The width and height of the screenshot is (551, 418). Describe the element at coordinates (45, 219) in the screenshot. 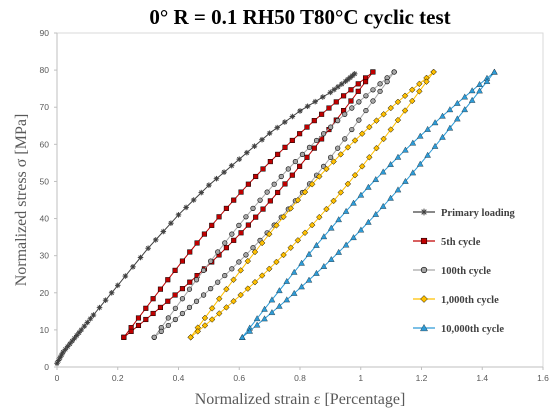

I see `y-tick-label: 40` at that location.